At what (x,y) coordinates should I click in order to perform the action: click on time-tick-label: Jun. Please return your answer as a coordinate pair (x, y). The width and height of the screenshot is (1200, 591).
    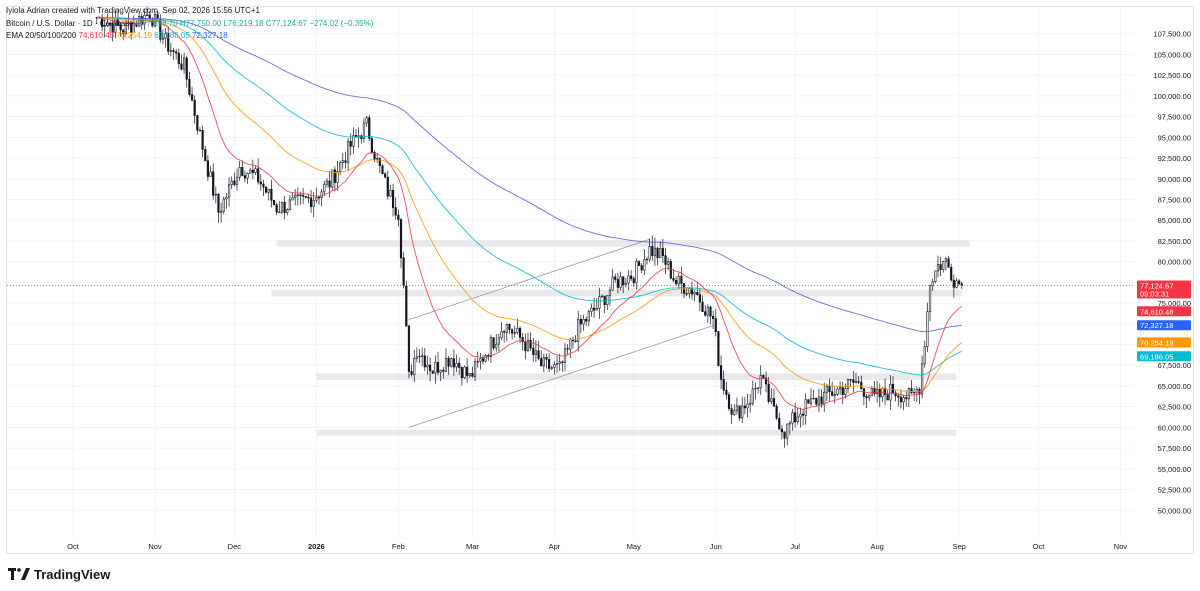
    Looking at the image, I should click on (716, 546).